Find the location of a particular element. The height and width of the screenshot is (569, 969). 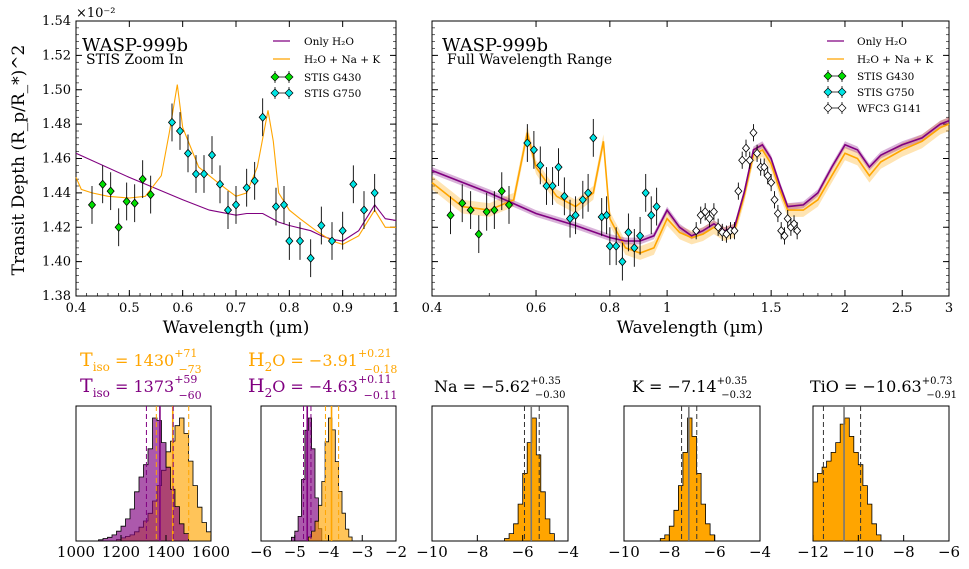

left-xtick-label: 0.8 is located at coordinates (289, 308).